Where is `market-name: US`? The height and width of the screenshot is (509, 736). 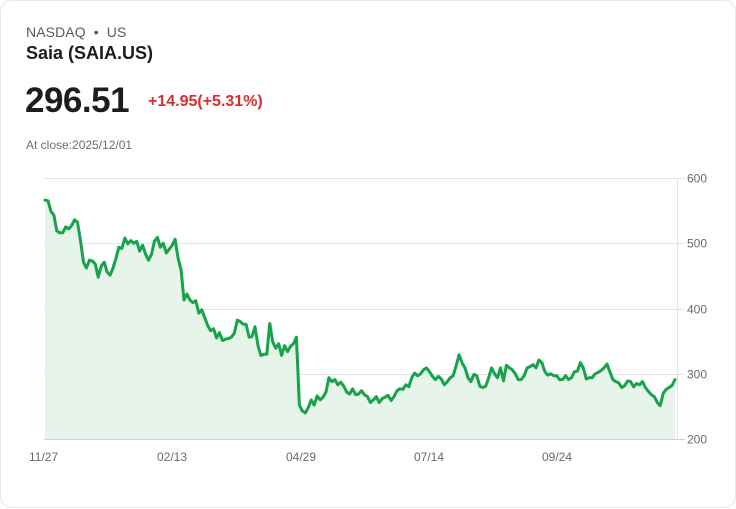
market-name: US is located at coordinates (116, 32).